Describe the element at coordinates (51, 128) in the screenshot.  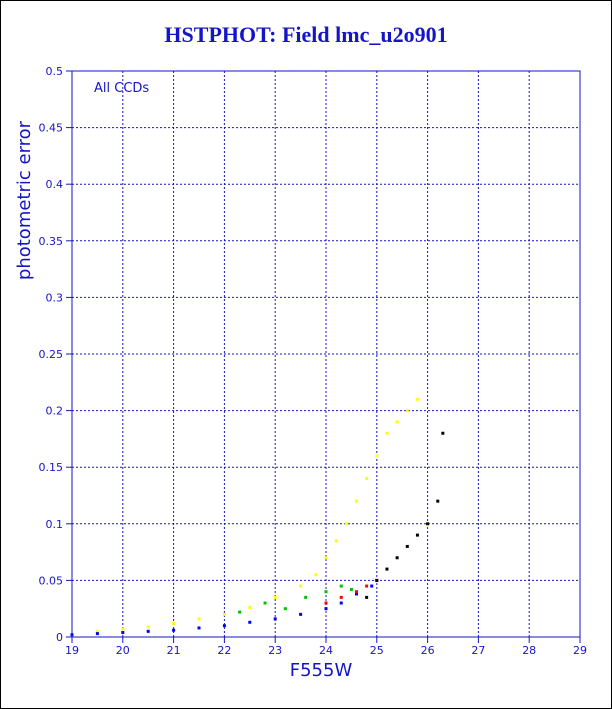
I see `y-tick-label: 0.45` at that location.